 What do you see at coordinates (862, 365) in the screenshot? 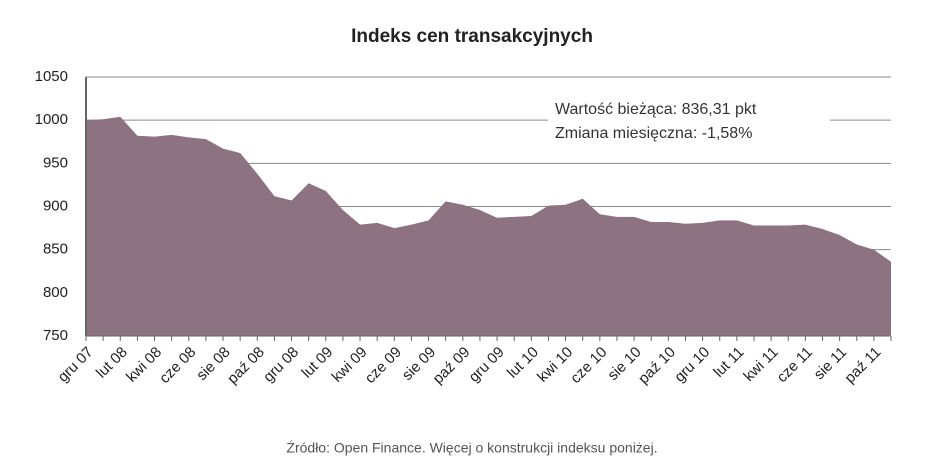
I see `x-tick-label: paź 11` at bounding box center [862, 365].